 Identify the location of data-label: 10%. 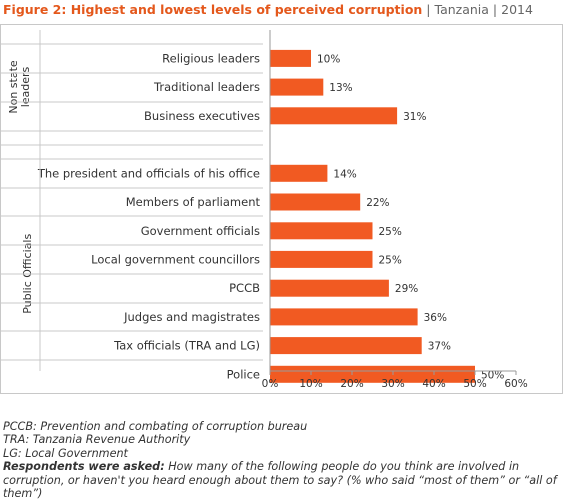
(328, 59).